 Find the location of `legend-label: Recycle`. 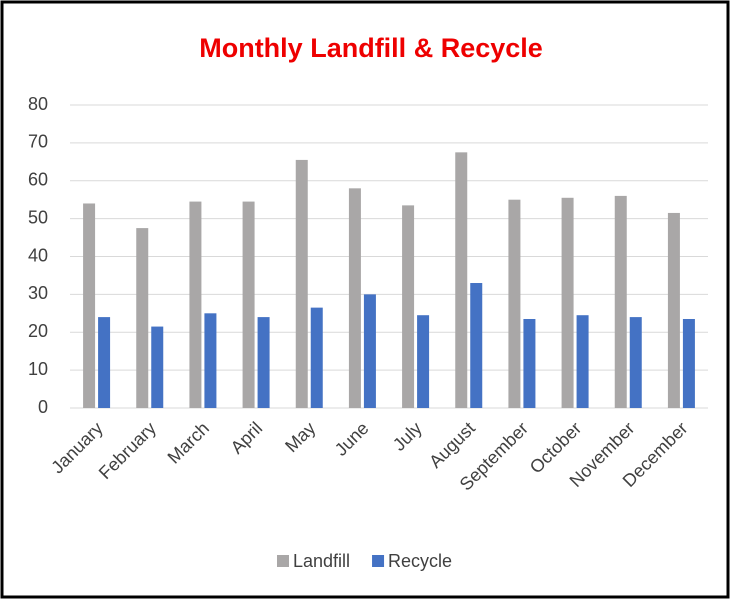

legend-label: Recycle is located at coordinates (420, 561).